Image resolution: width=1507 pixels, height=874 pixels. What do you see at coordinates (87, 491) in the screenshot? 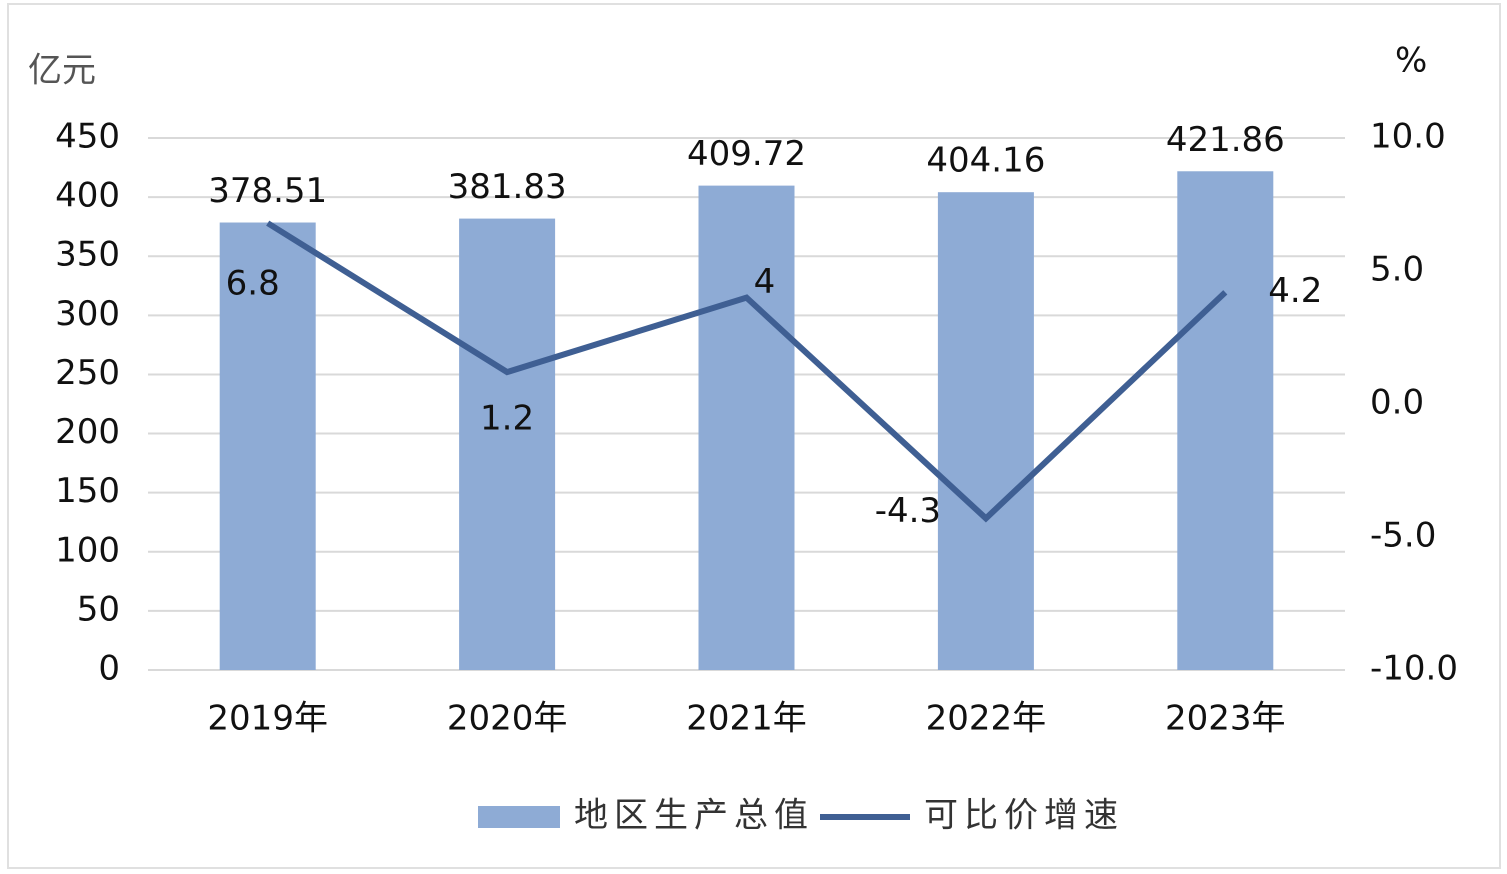
I see `y-tick-label: 150` at bounding box center [87, 491].